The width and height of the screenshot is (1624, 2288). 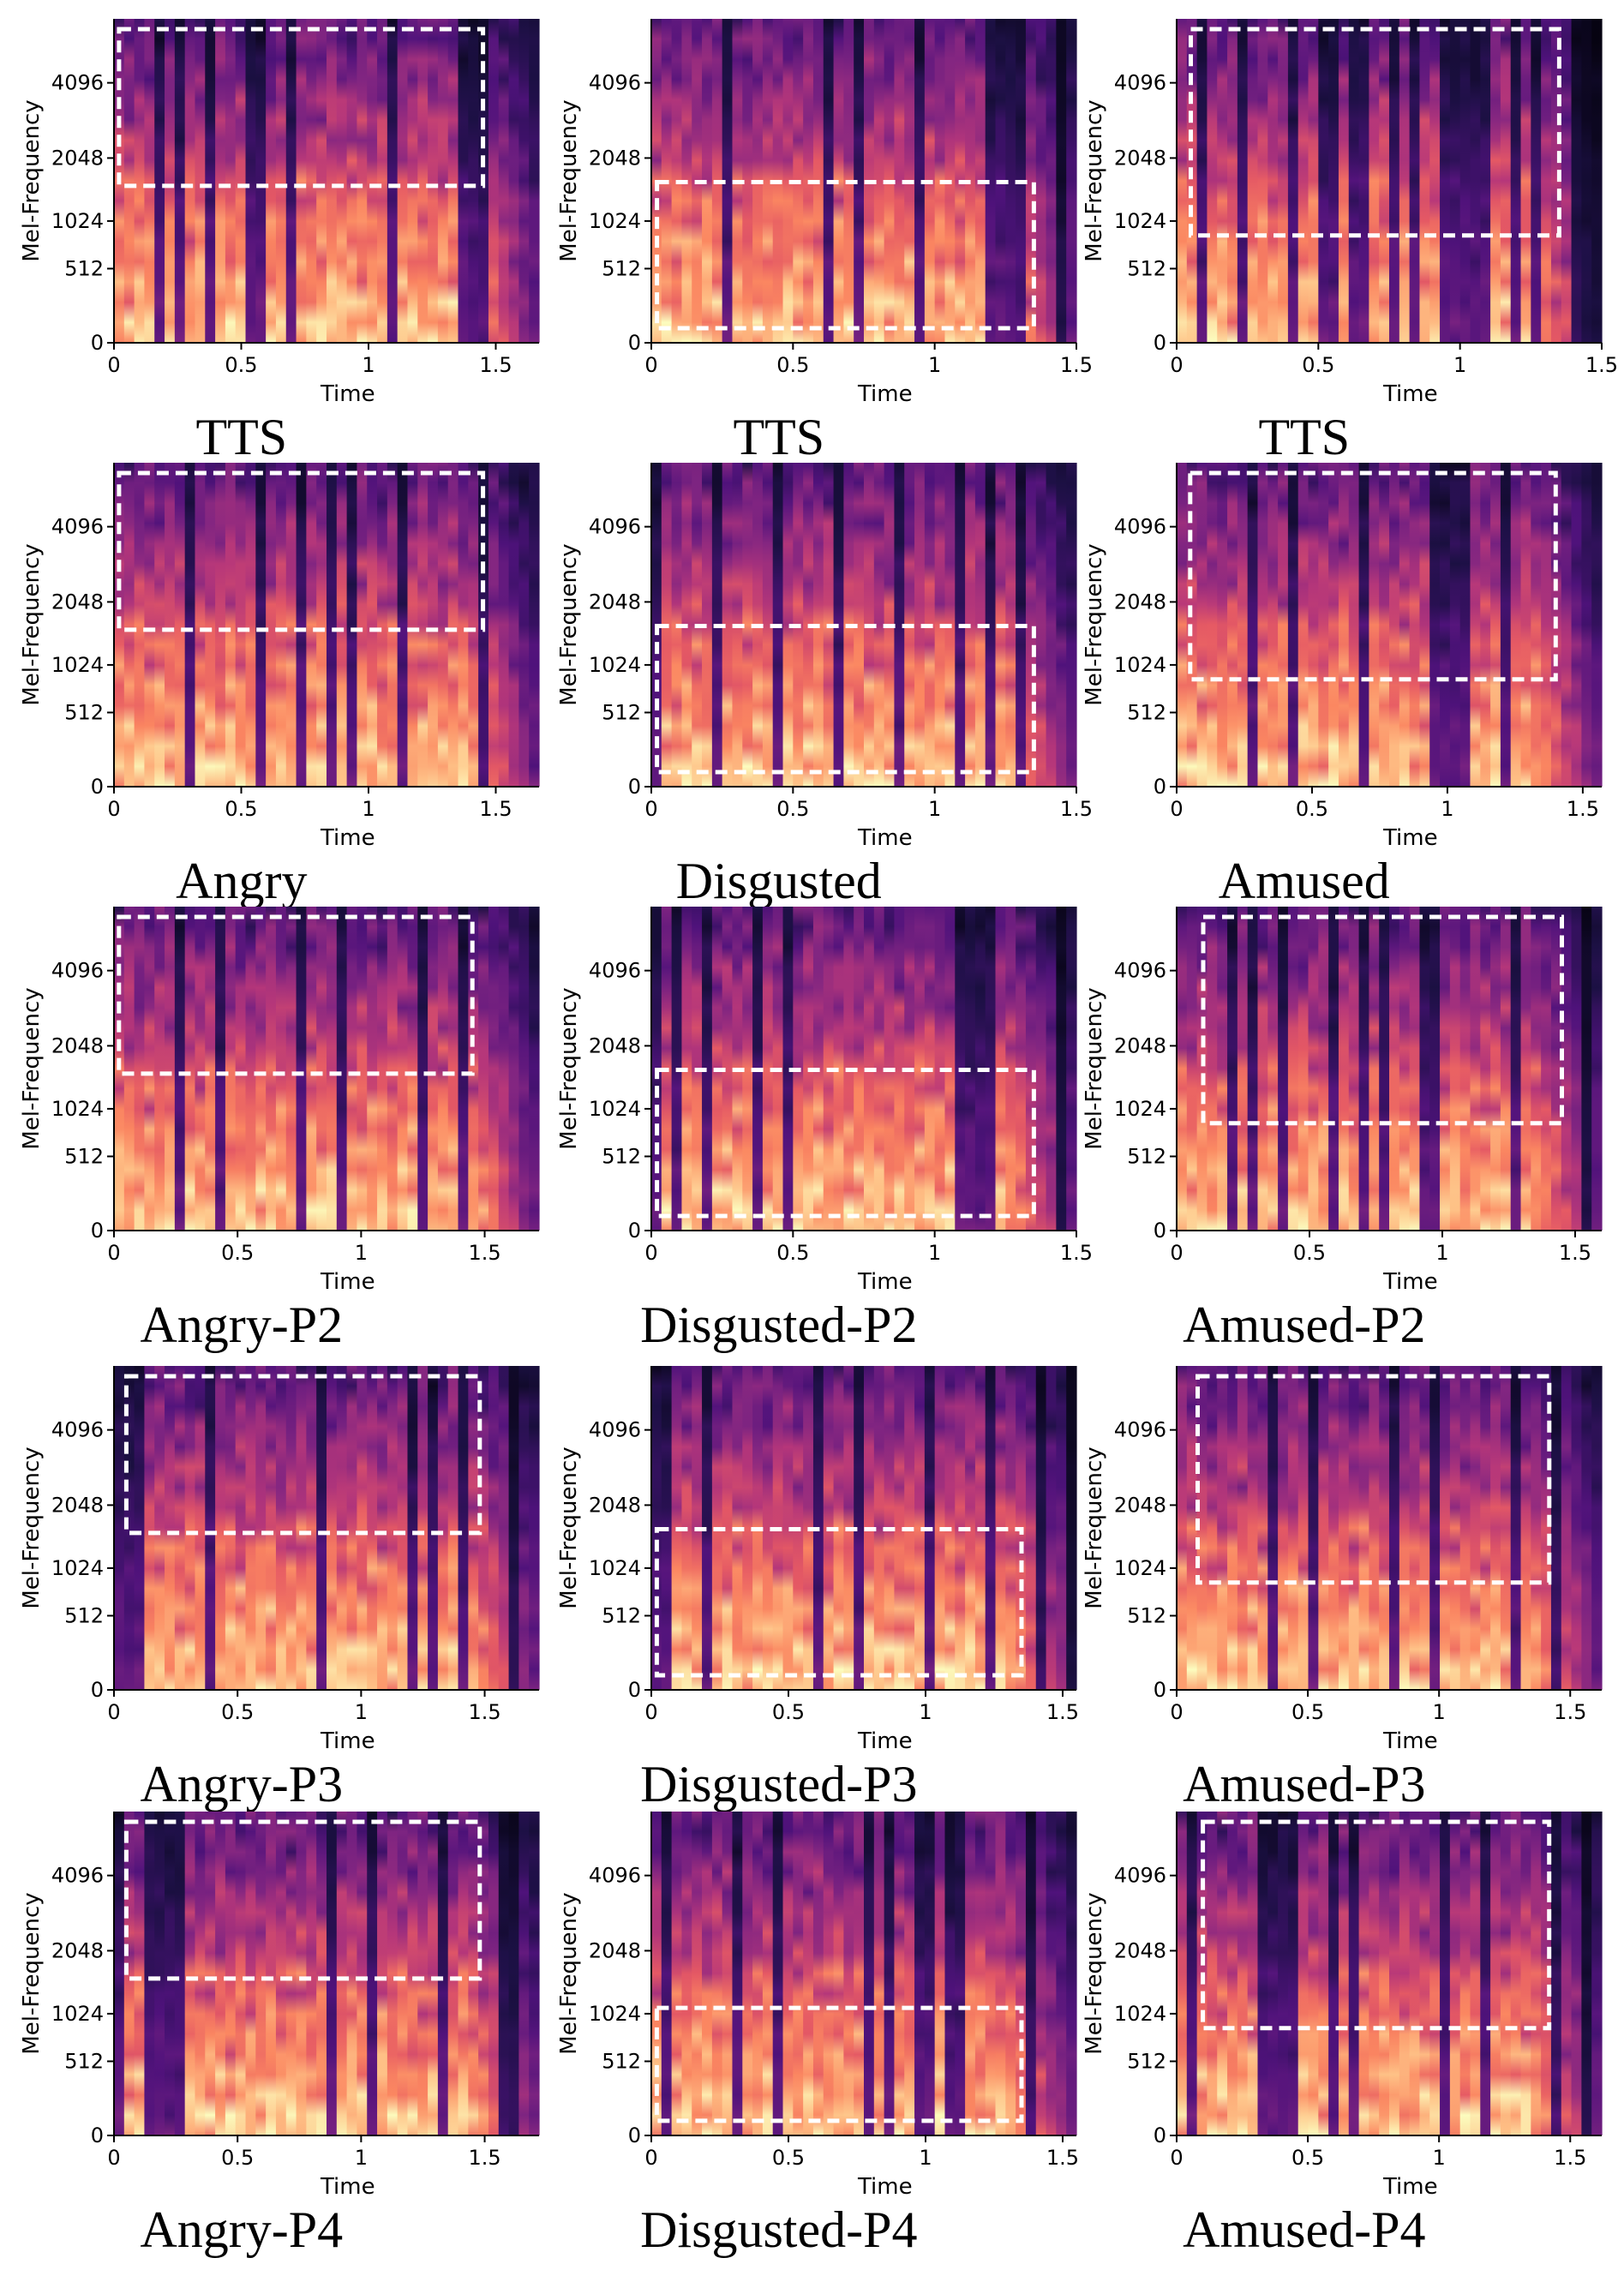 I want to click on panel-caption: Angry, so click(x=242, y=881).